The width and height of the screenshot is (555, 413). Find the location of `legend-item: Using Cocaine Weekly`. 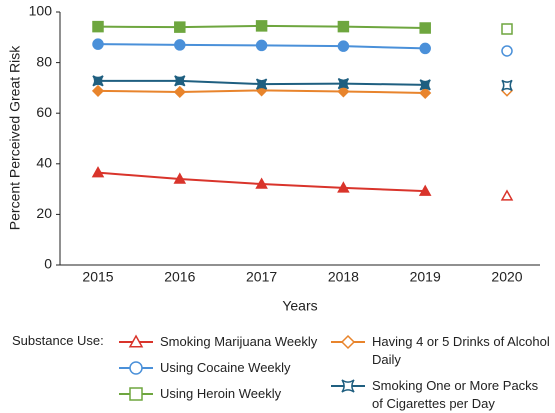

legend-item: Using Cocaine Weekly is located at coordinates (229, 368).